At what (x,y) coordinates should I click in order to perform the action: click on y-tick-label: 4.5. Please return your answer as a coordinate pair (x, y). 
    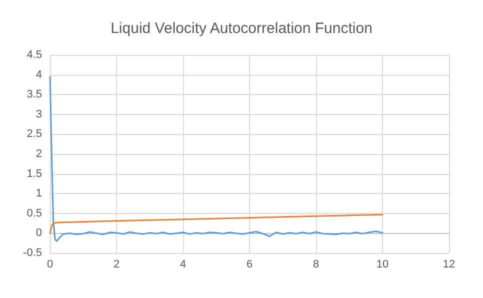
    Looking at the image, I should click on (34, 55).